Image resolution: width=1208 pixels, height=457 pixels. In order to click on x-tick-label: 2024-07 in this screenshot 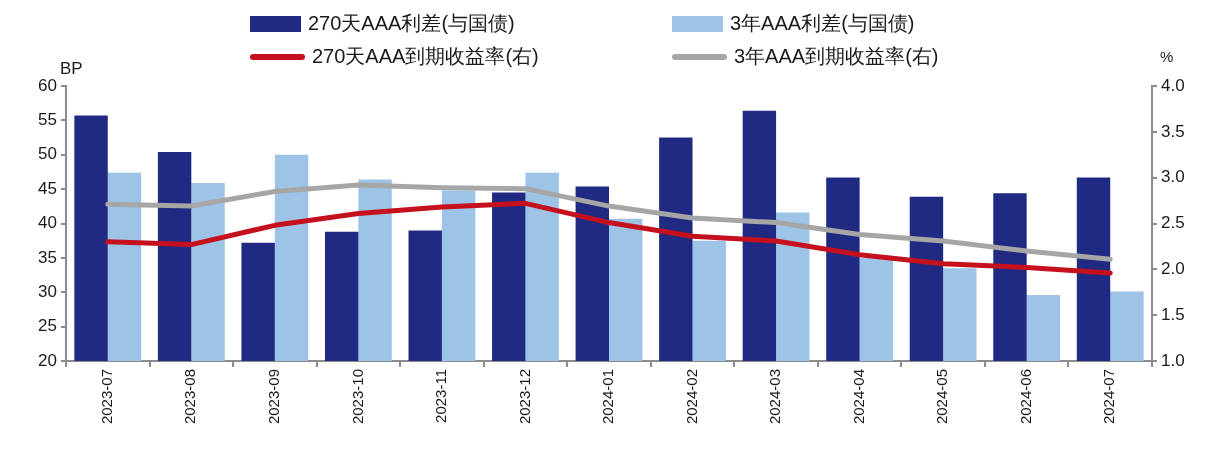, I will do `click(1109, 397)`.